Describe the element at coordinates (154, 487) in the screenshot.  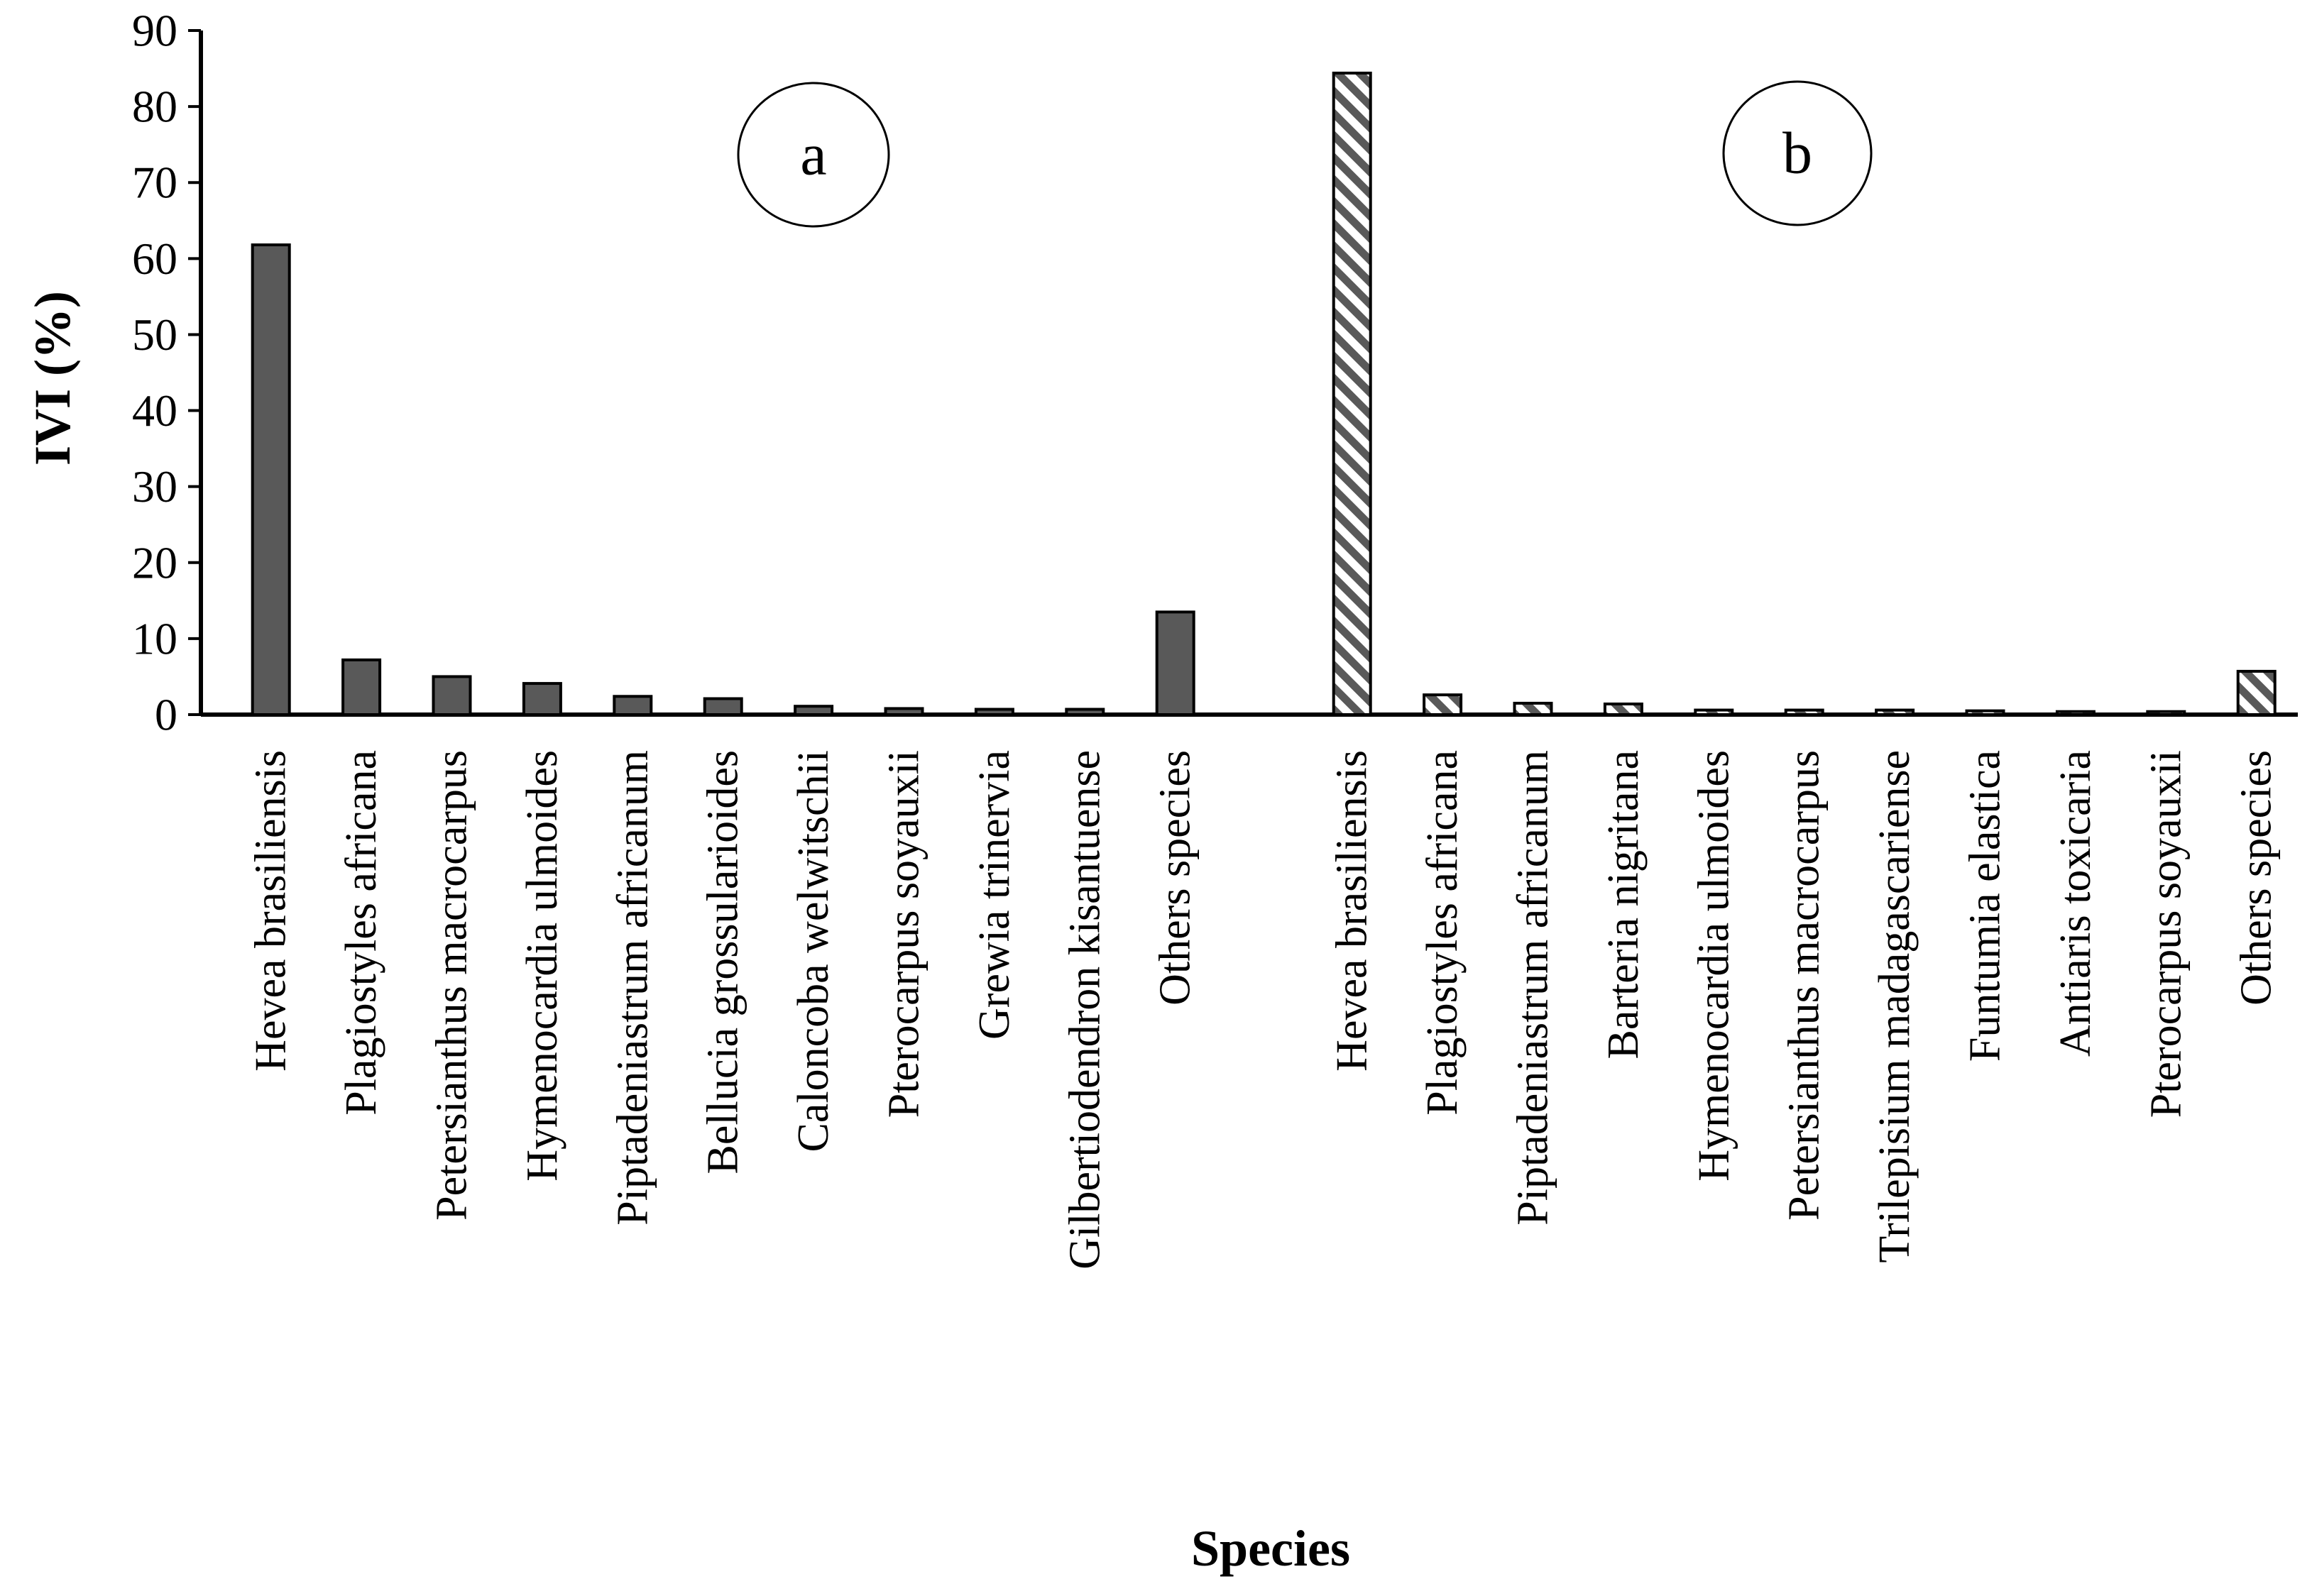
I see `y-tick-label: 30` at that location.